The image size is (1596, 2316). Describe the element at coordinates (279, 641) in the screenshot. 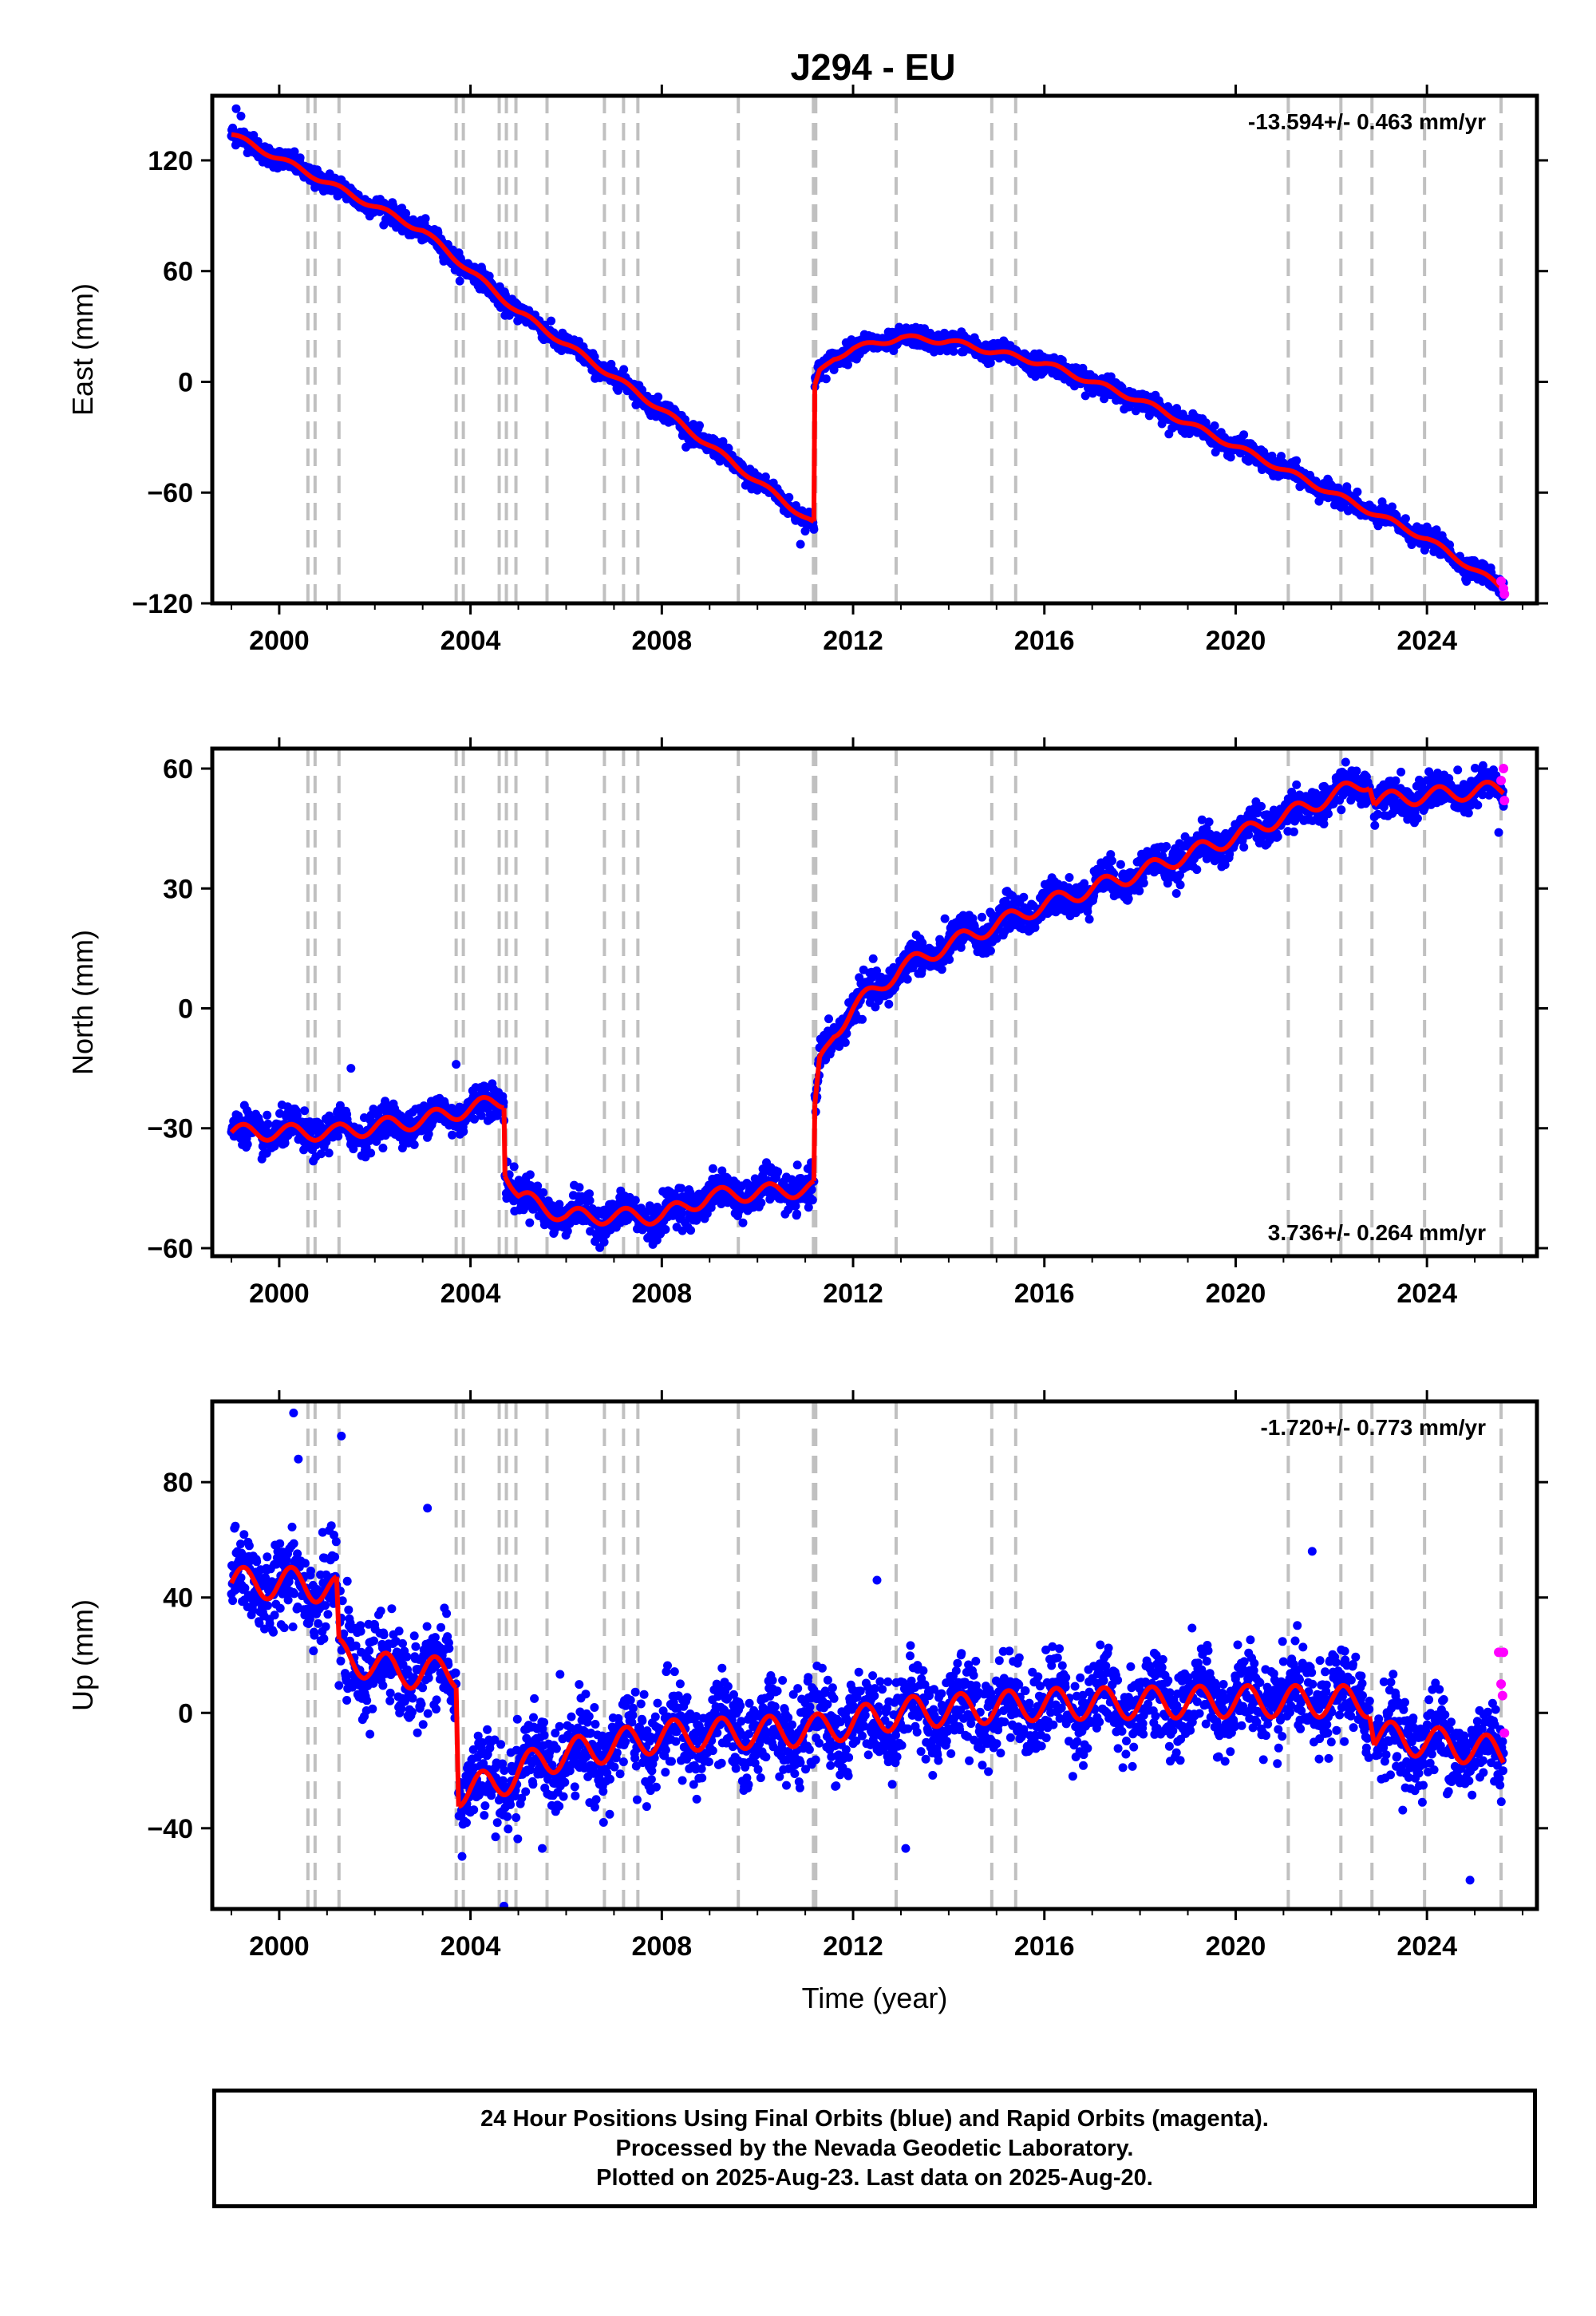

I see `x-tick-label: 2000` at that location.